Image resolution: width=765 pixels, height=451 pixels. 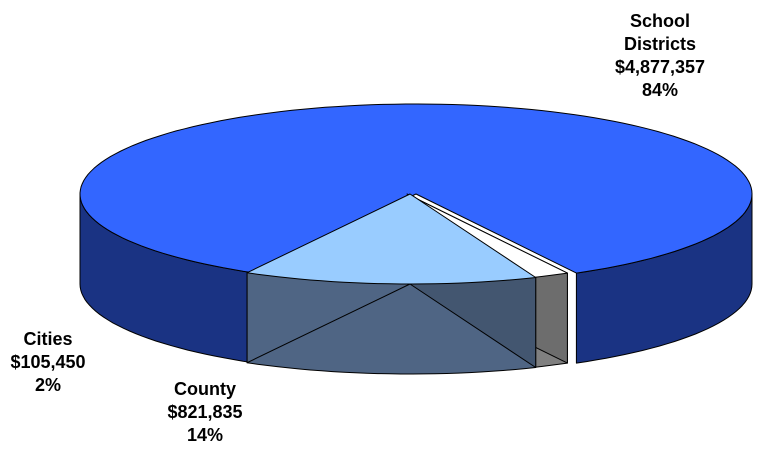 I want to click on cities-amount: $105,450, so click(x=48, y=362).